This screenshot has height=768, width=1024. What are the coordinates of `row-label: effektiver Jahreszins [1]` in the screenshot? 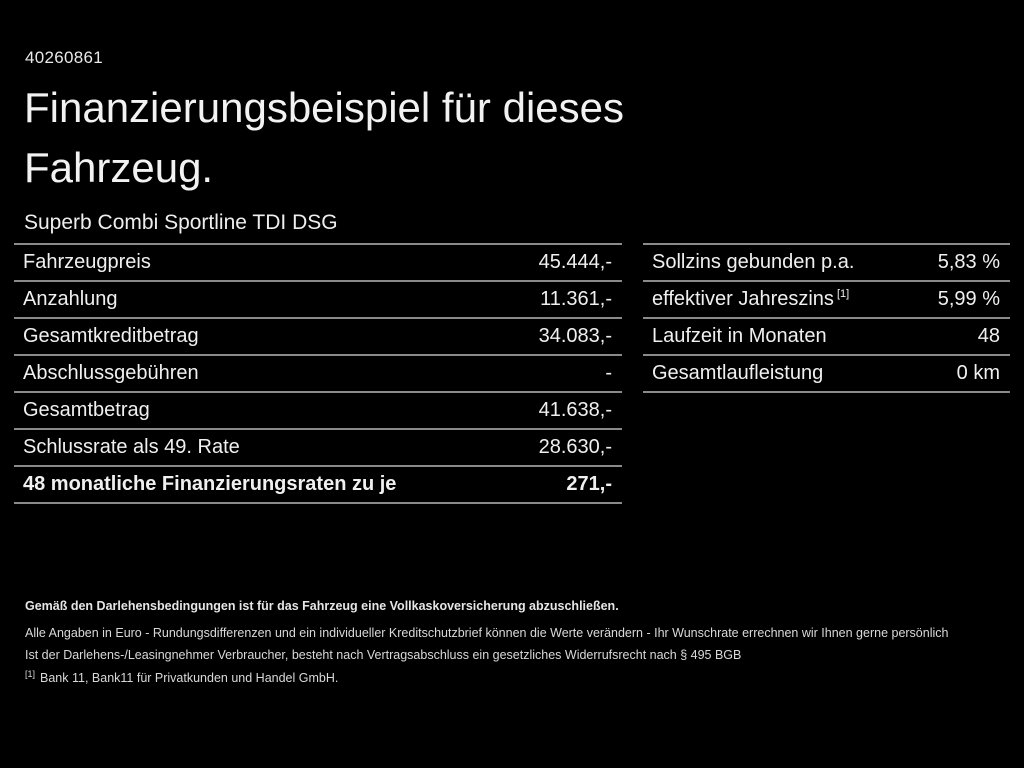 It's located at (751, 299).